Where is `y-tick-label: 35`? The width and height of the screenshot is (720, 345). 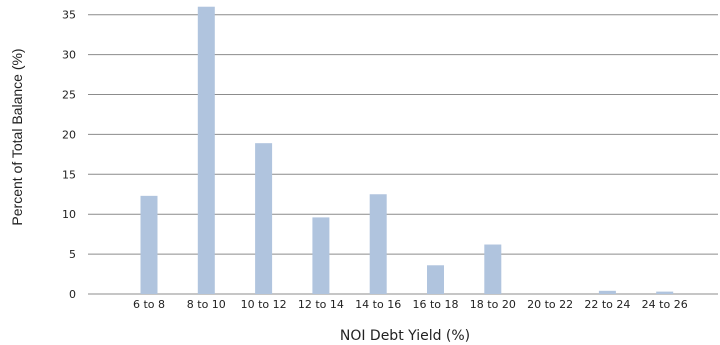 y-tick-label: 35 is located at coordinates (69, 15).